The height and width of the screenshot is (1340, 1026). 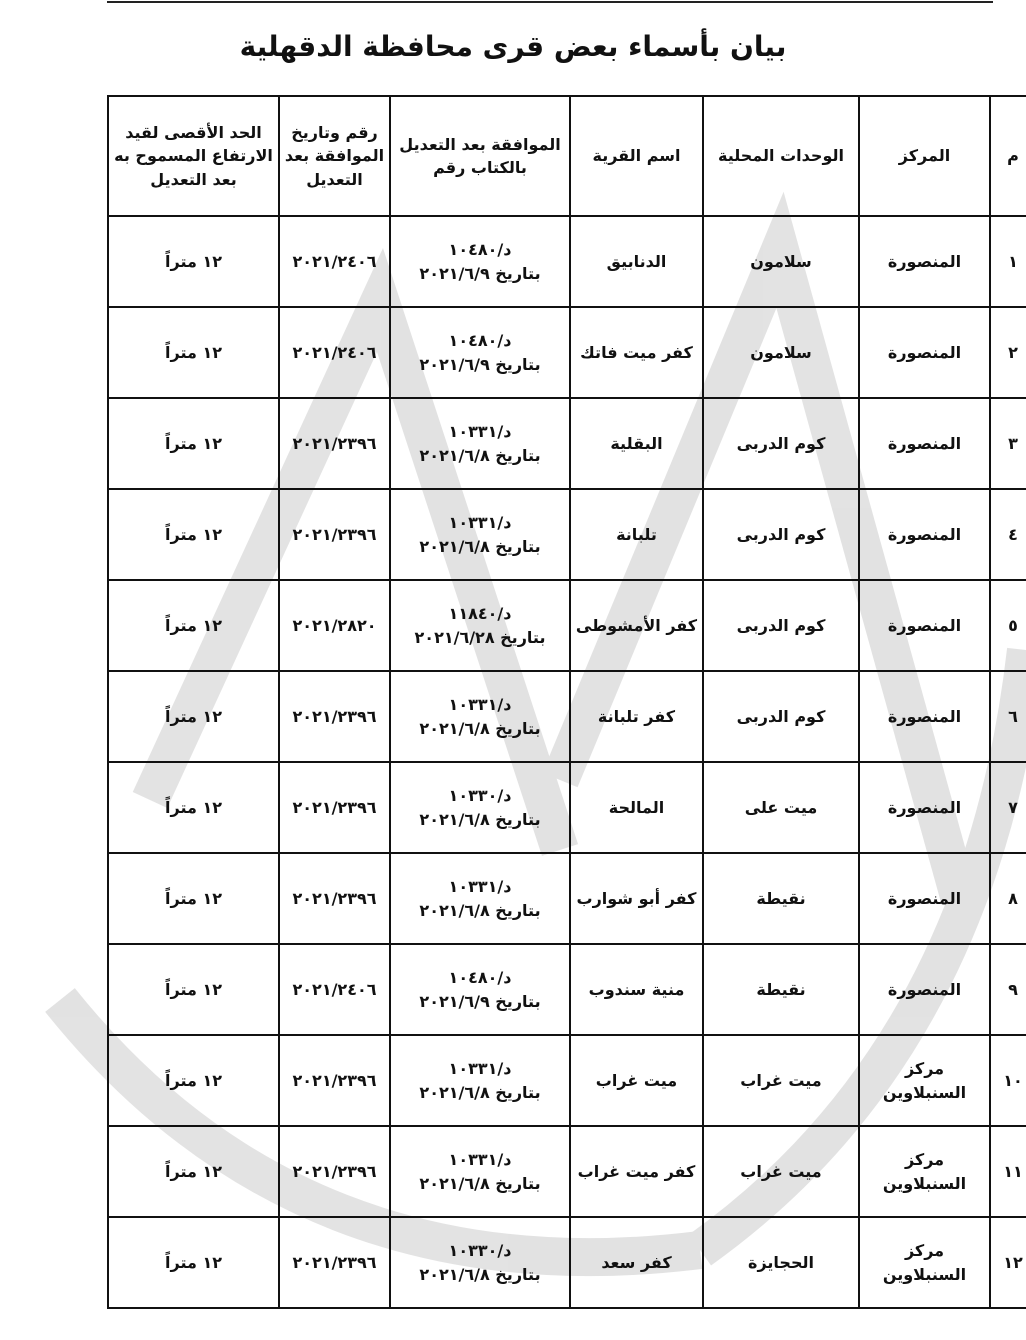 I want to click on approval-letter-cell: د/١١٨٤٠ بتاريخ ٢٠٢١/٦/٢٨, so click(x=480, y=625).